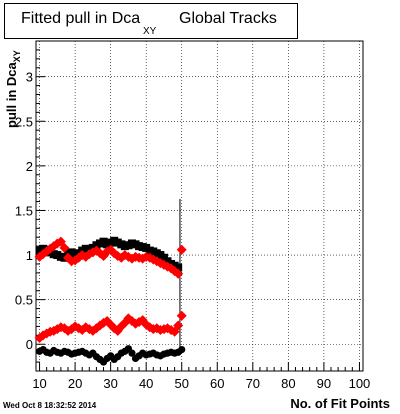  What do you see at coordinates (146, 383) in the screenshot?
I see `x-tick-label: 40` at bounding box center [146, 383].